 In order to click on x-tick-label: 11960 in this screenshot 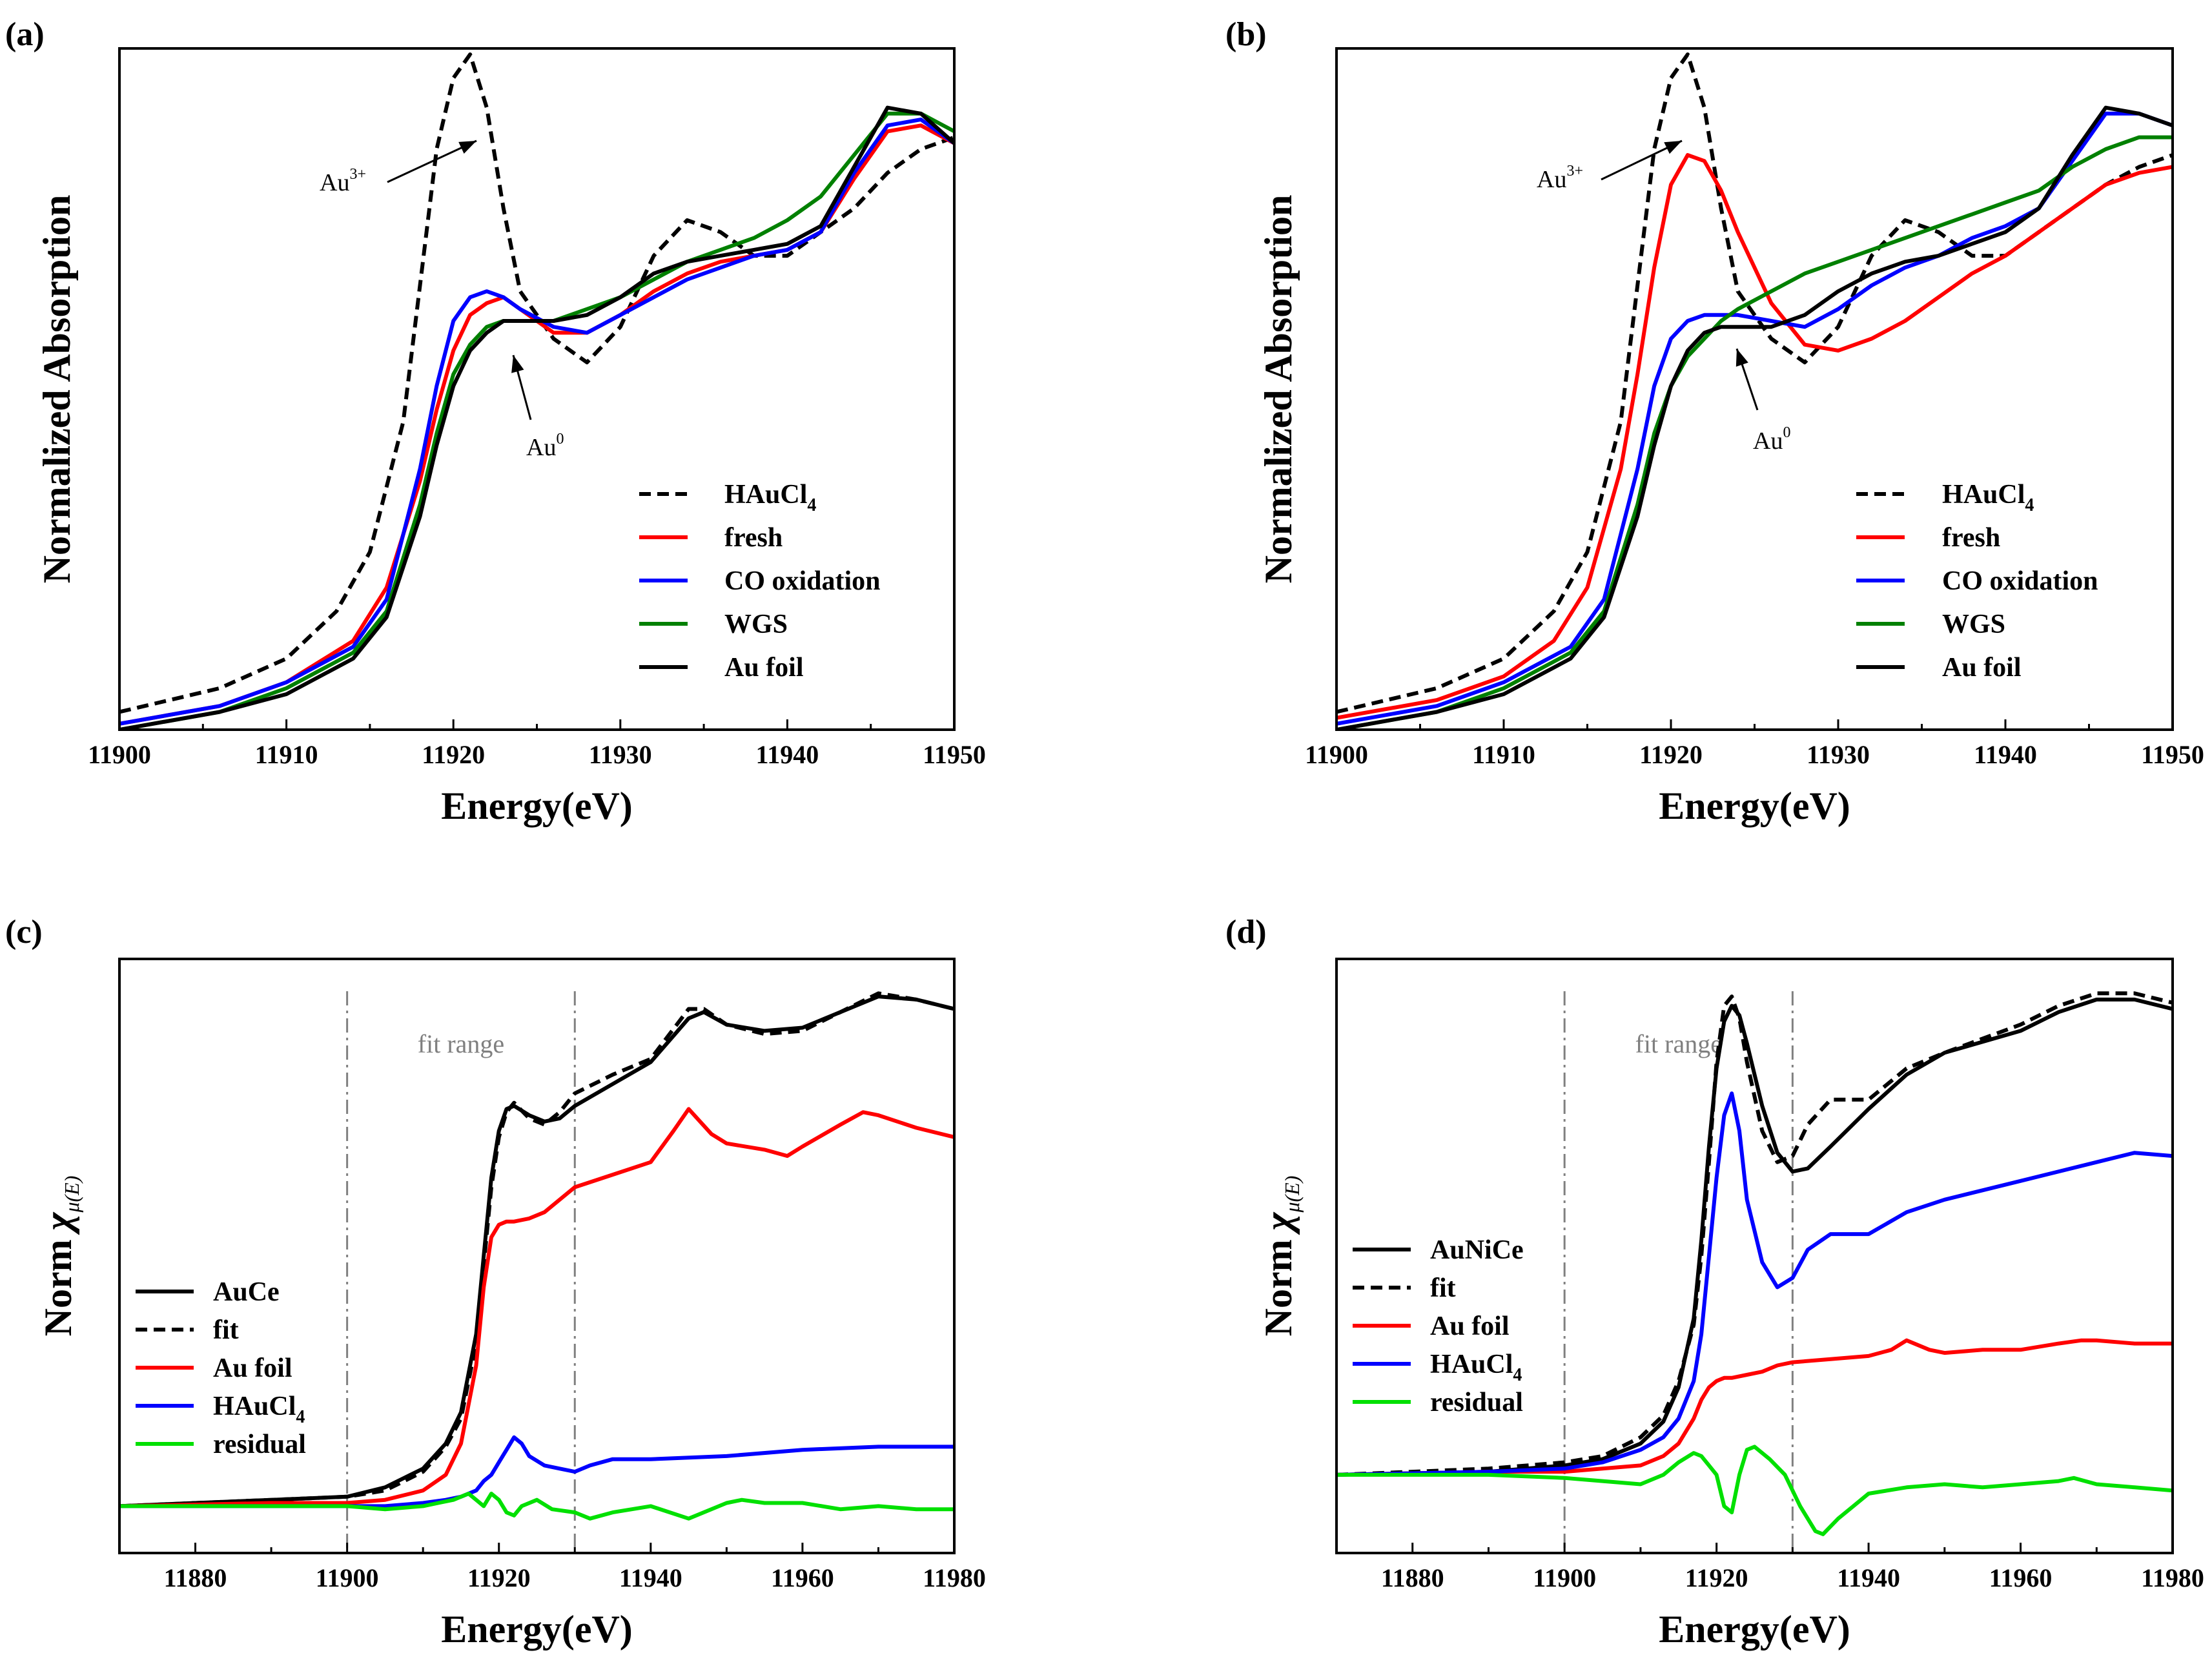, I will do `click(2021, 1577)`.